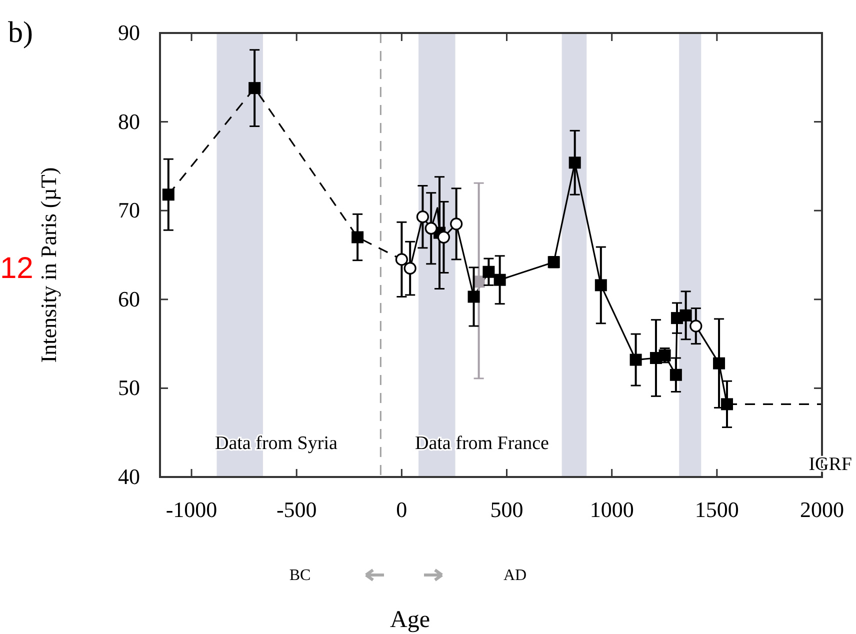 Image resolution: width=856 pixels, height=634 pixels. Describe the element at coordinates (129, 121) in the screenshot. I see `y-tick-label: 80` at that location.